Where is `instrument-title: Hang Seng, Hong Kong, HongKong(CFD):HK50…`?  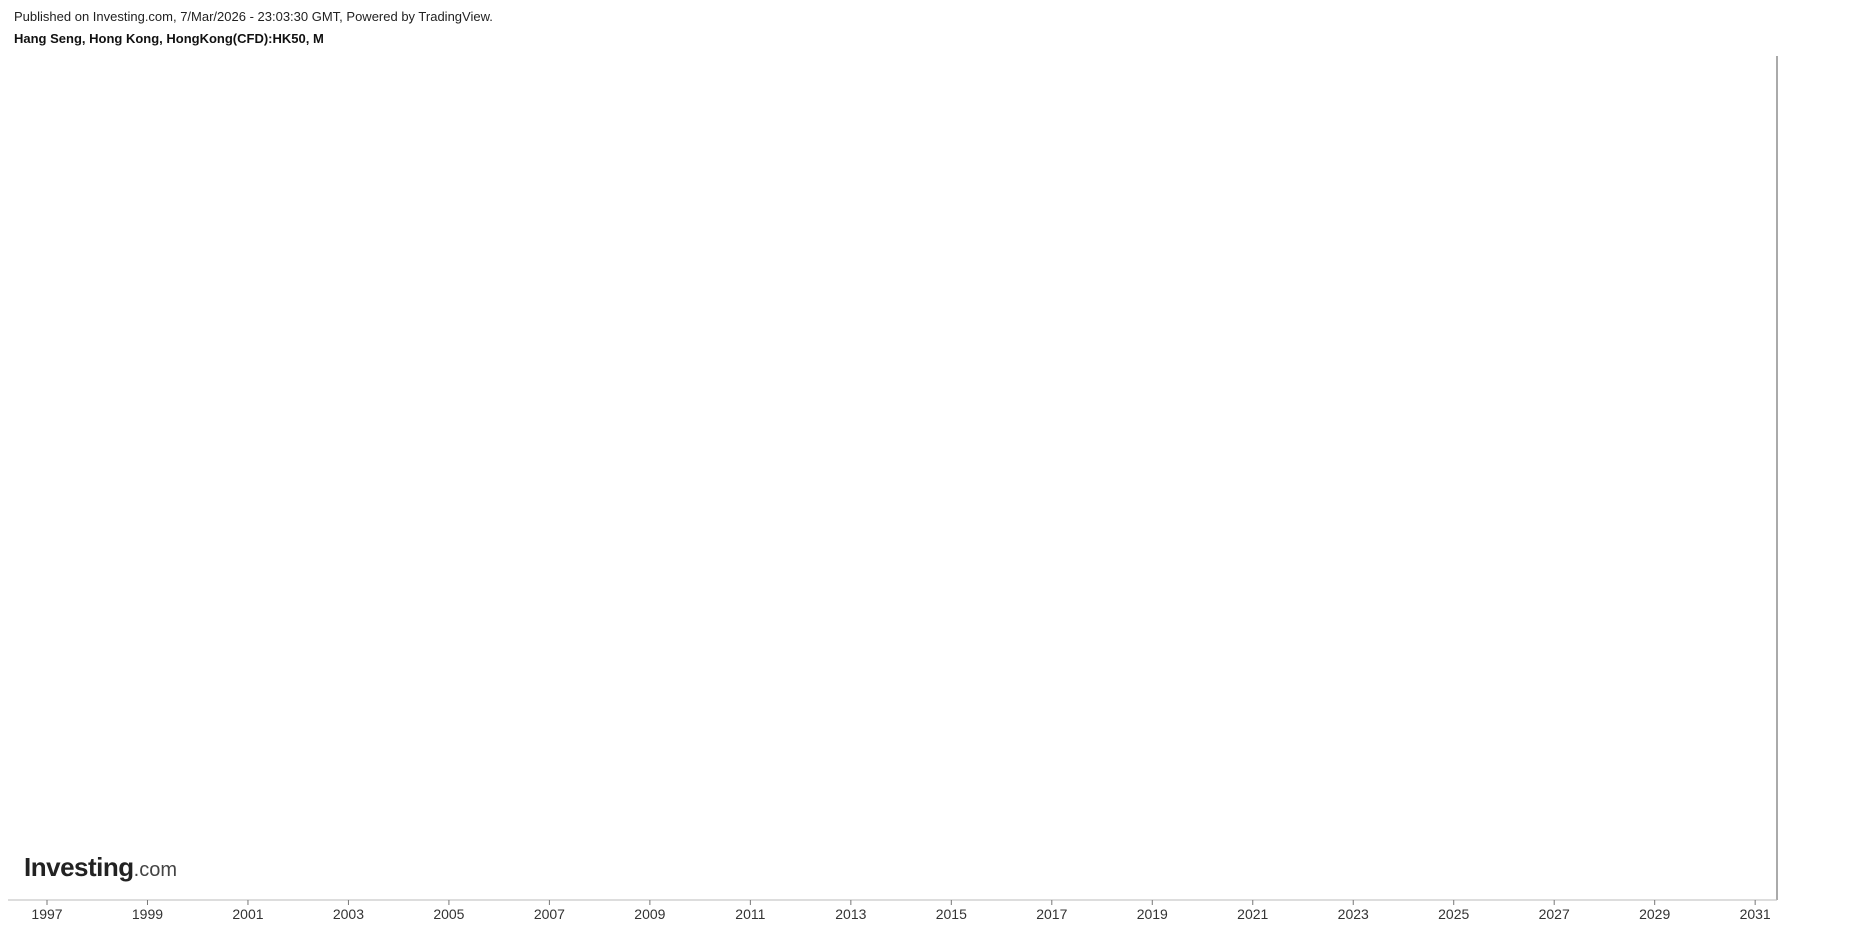
instrument-title: Hang Seng, Hong Kong, HongKong(CFD):HK50… is located at coordinates (169, 38).